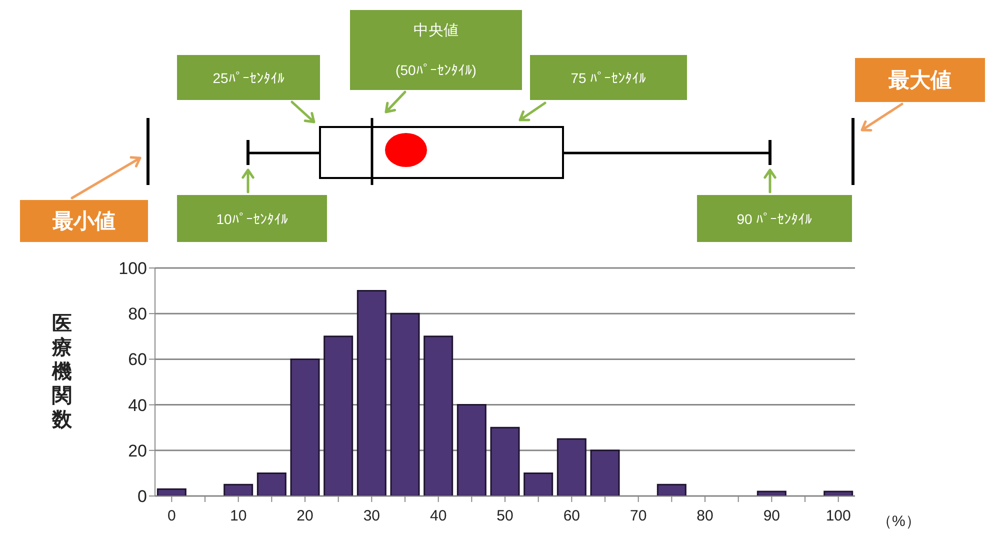  Describe the element at coordinates (62, 372) in the screenshot. I see `y-axis-title: 医療機関数` at that location.